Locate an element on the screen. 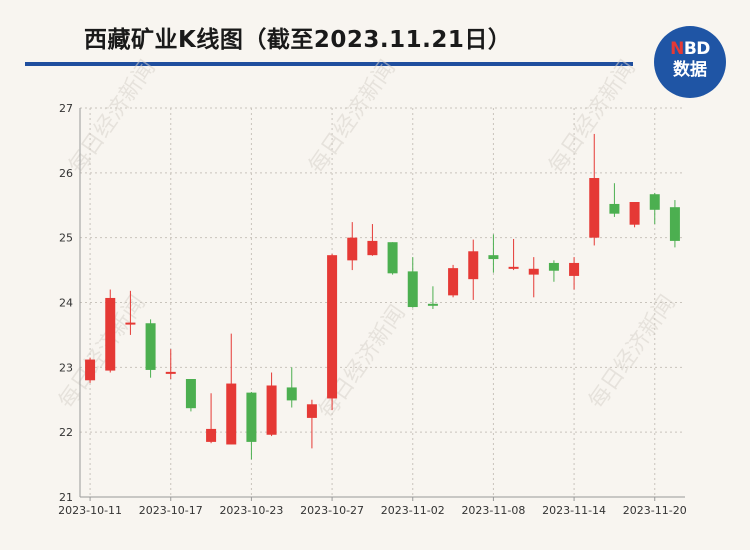  y-tick-label: 22 is located at coordinates (66, 432).